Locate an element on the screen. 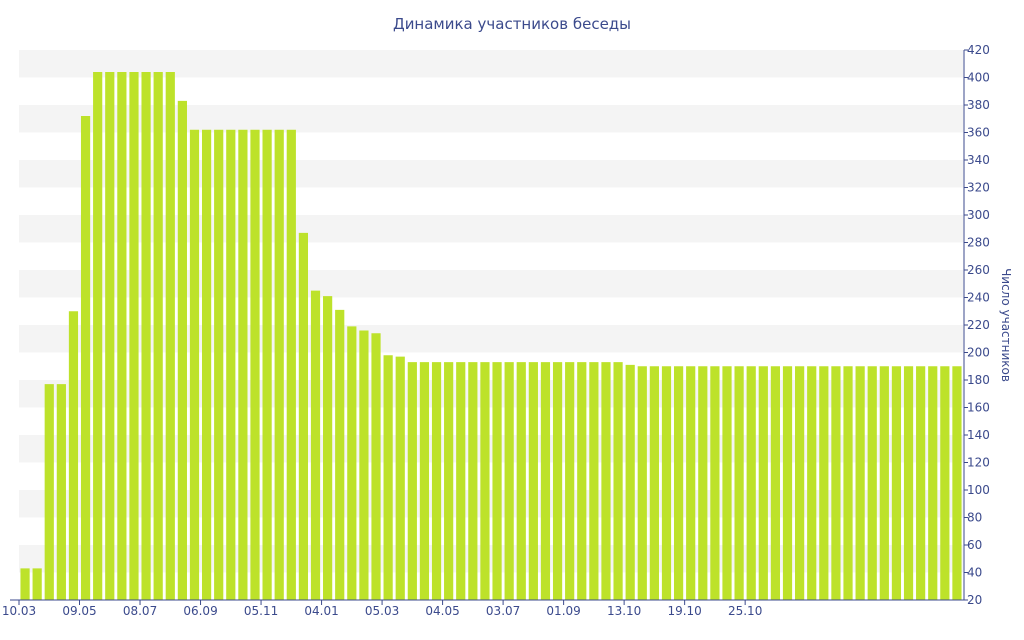 The image size is (1024, 640). y-tick-label: 60 is located at coordinates (974, 545).